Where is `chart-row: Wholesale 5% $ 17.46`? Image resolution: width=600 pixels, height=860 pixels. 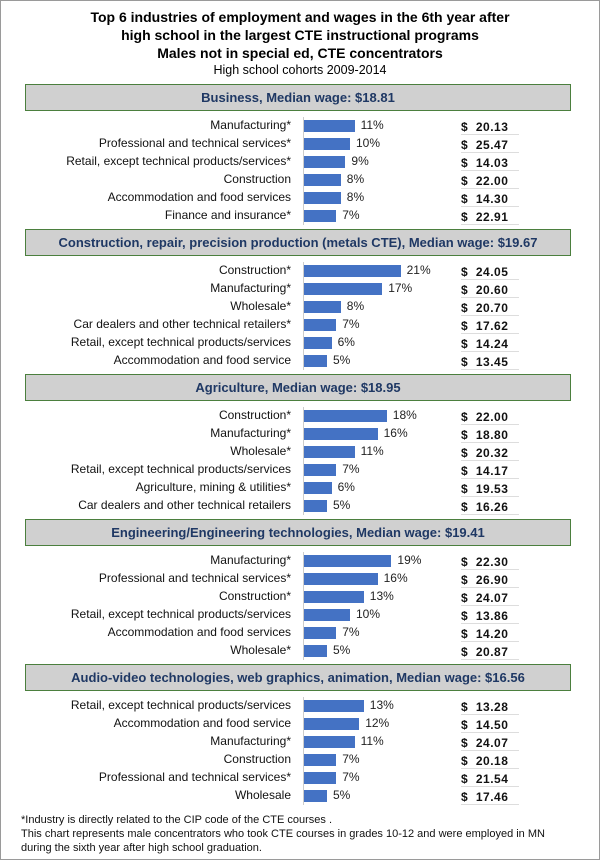 chart-row: Wholesale 5% $ 17.46 is located at coordinates (300, 796).